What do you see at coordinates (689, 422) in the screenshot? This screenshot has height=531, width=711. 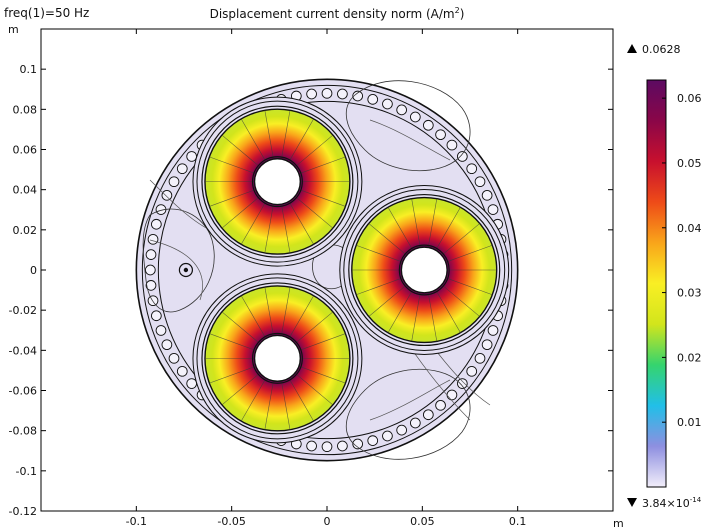 I see `colorbar-tick-label: 0.01` at bounding box center [689, 422].